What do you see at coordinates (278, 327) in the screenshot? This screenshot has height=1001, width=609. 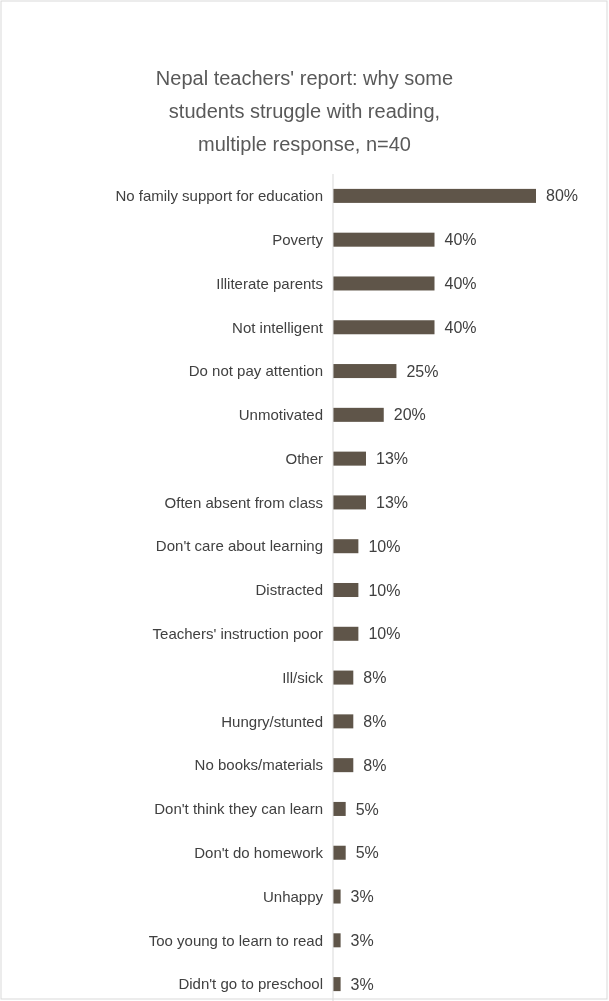 I see `y-tick-label: Not intelligent` at bounding box center [278, 327].